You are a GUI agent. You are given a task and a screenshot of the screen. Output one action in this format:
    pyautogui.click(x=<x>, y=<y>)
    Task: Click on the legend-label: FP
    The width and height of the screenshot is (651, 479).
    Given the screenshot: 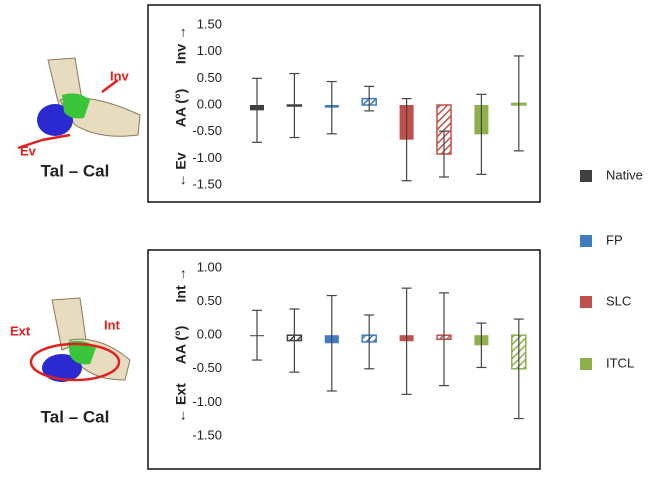 What is the action you would take?
    pyautogui.click(x=614, y=239)
    